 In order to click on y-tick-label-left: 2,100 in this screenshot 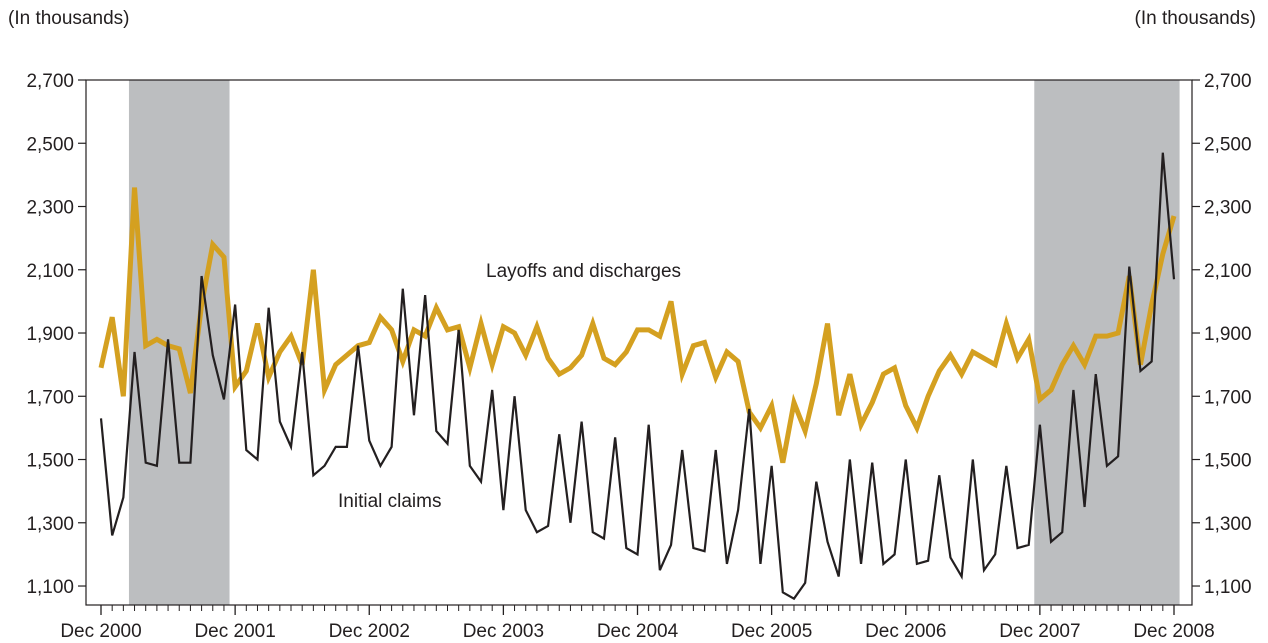, I will do `click(50, 271)`.